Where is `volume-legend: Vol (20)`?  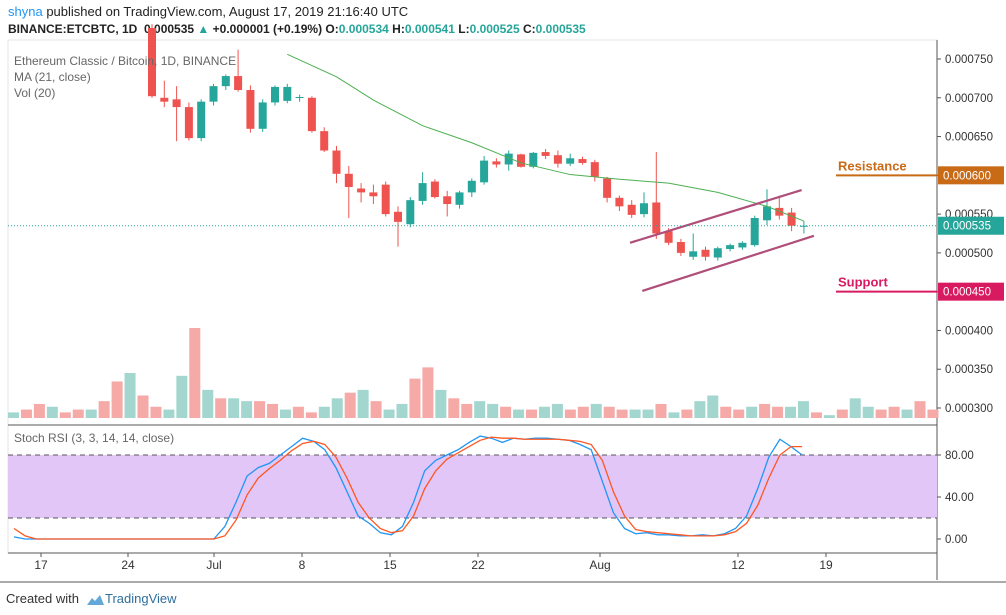 volume-legend: Vol (20) is located at coordinates (35, 93).